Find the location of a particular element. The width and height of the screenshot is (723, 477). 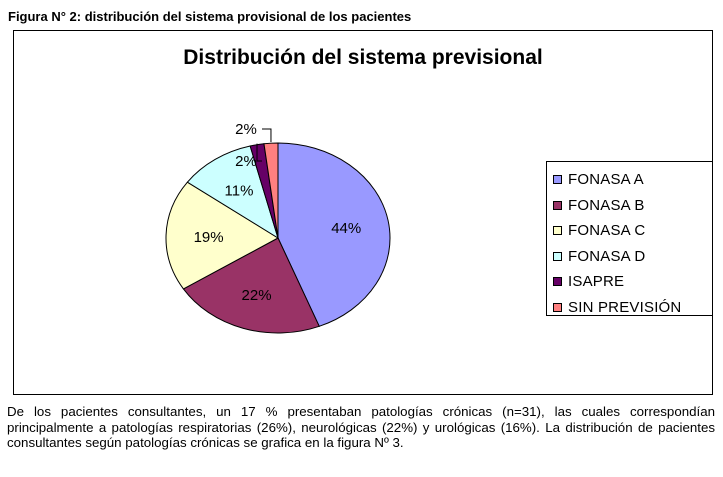

legend-label: SIN PREVISIÓN is located at coordinates (625, 307).